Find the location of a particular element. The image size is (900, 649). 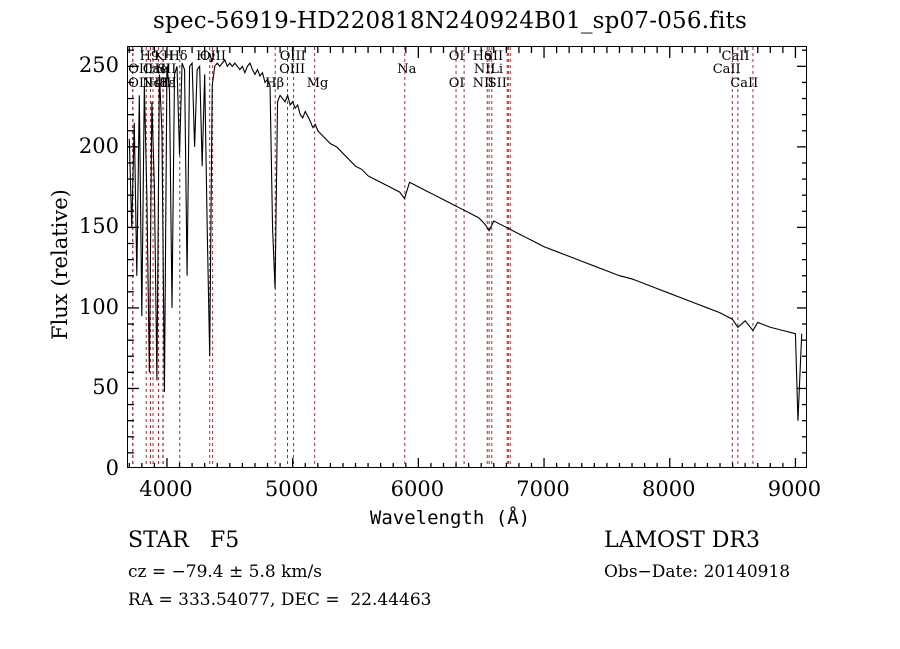

spectral-line-label: H8 is located at coordinates (158, 83).